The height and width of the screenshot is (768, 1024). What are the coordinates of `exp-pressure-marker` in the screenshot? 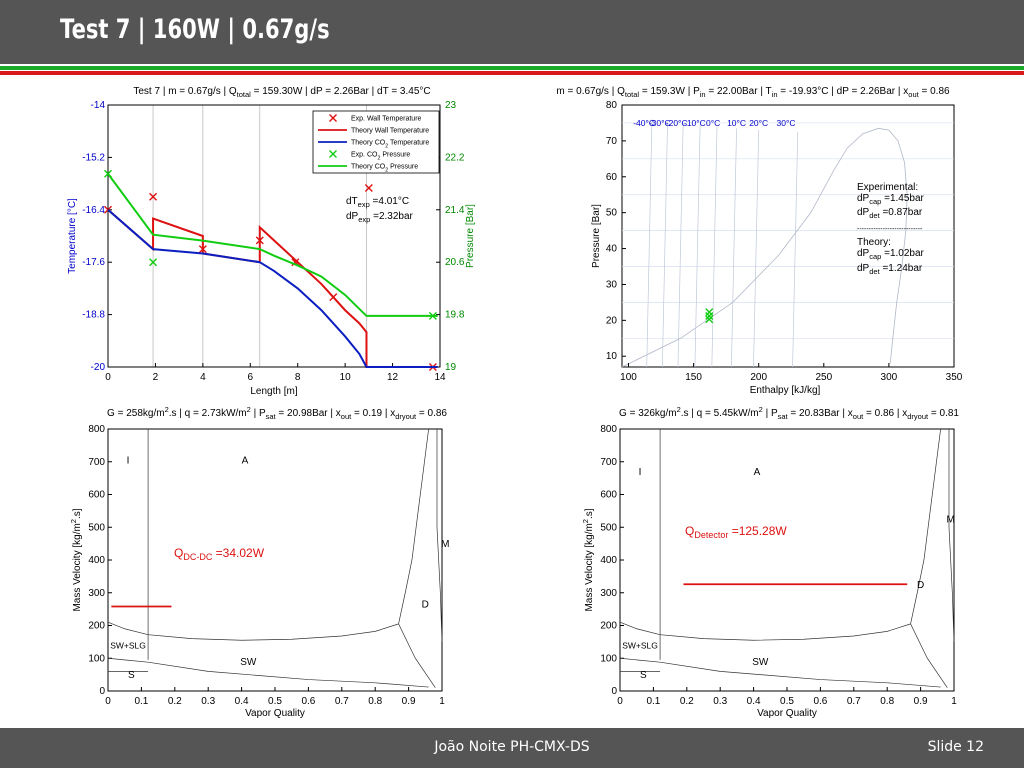 It's located at (709, 319).